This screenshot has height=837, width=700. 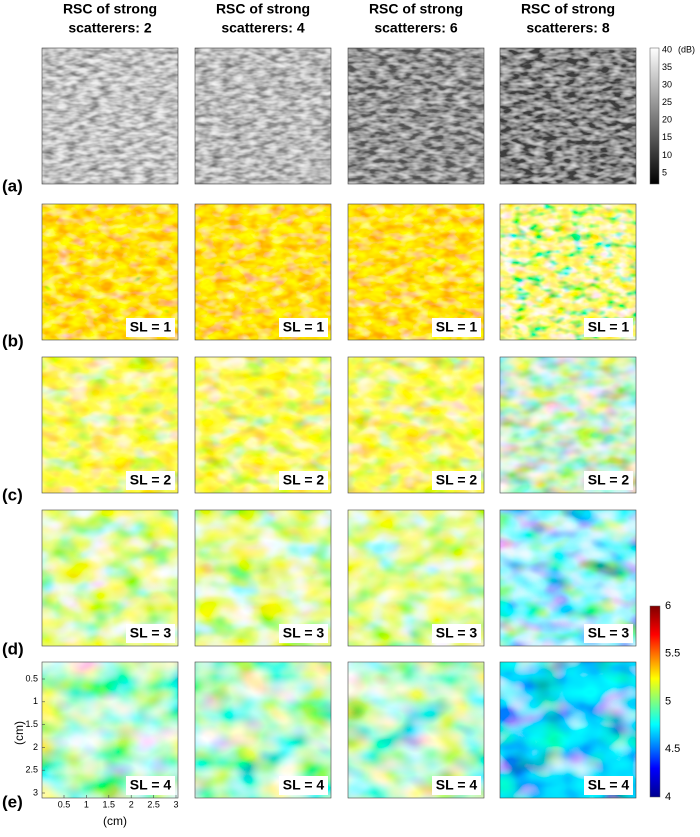 What do you see at coordinates (668, 606) in the screenshot?
I see `color-tick-label: 6` at bounding box center [668, 606].